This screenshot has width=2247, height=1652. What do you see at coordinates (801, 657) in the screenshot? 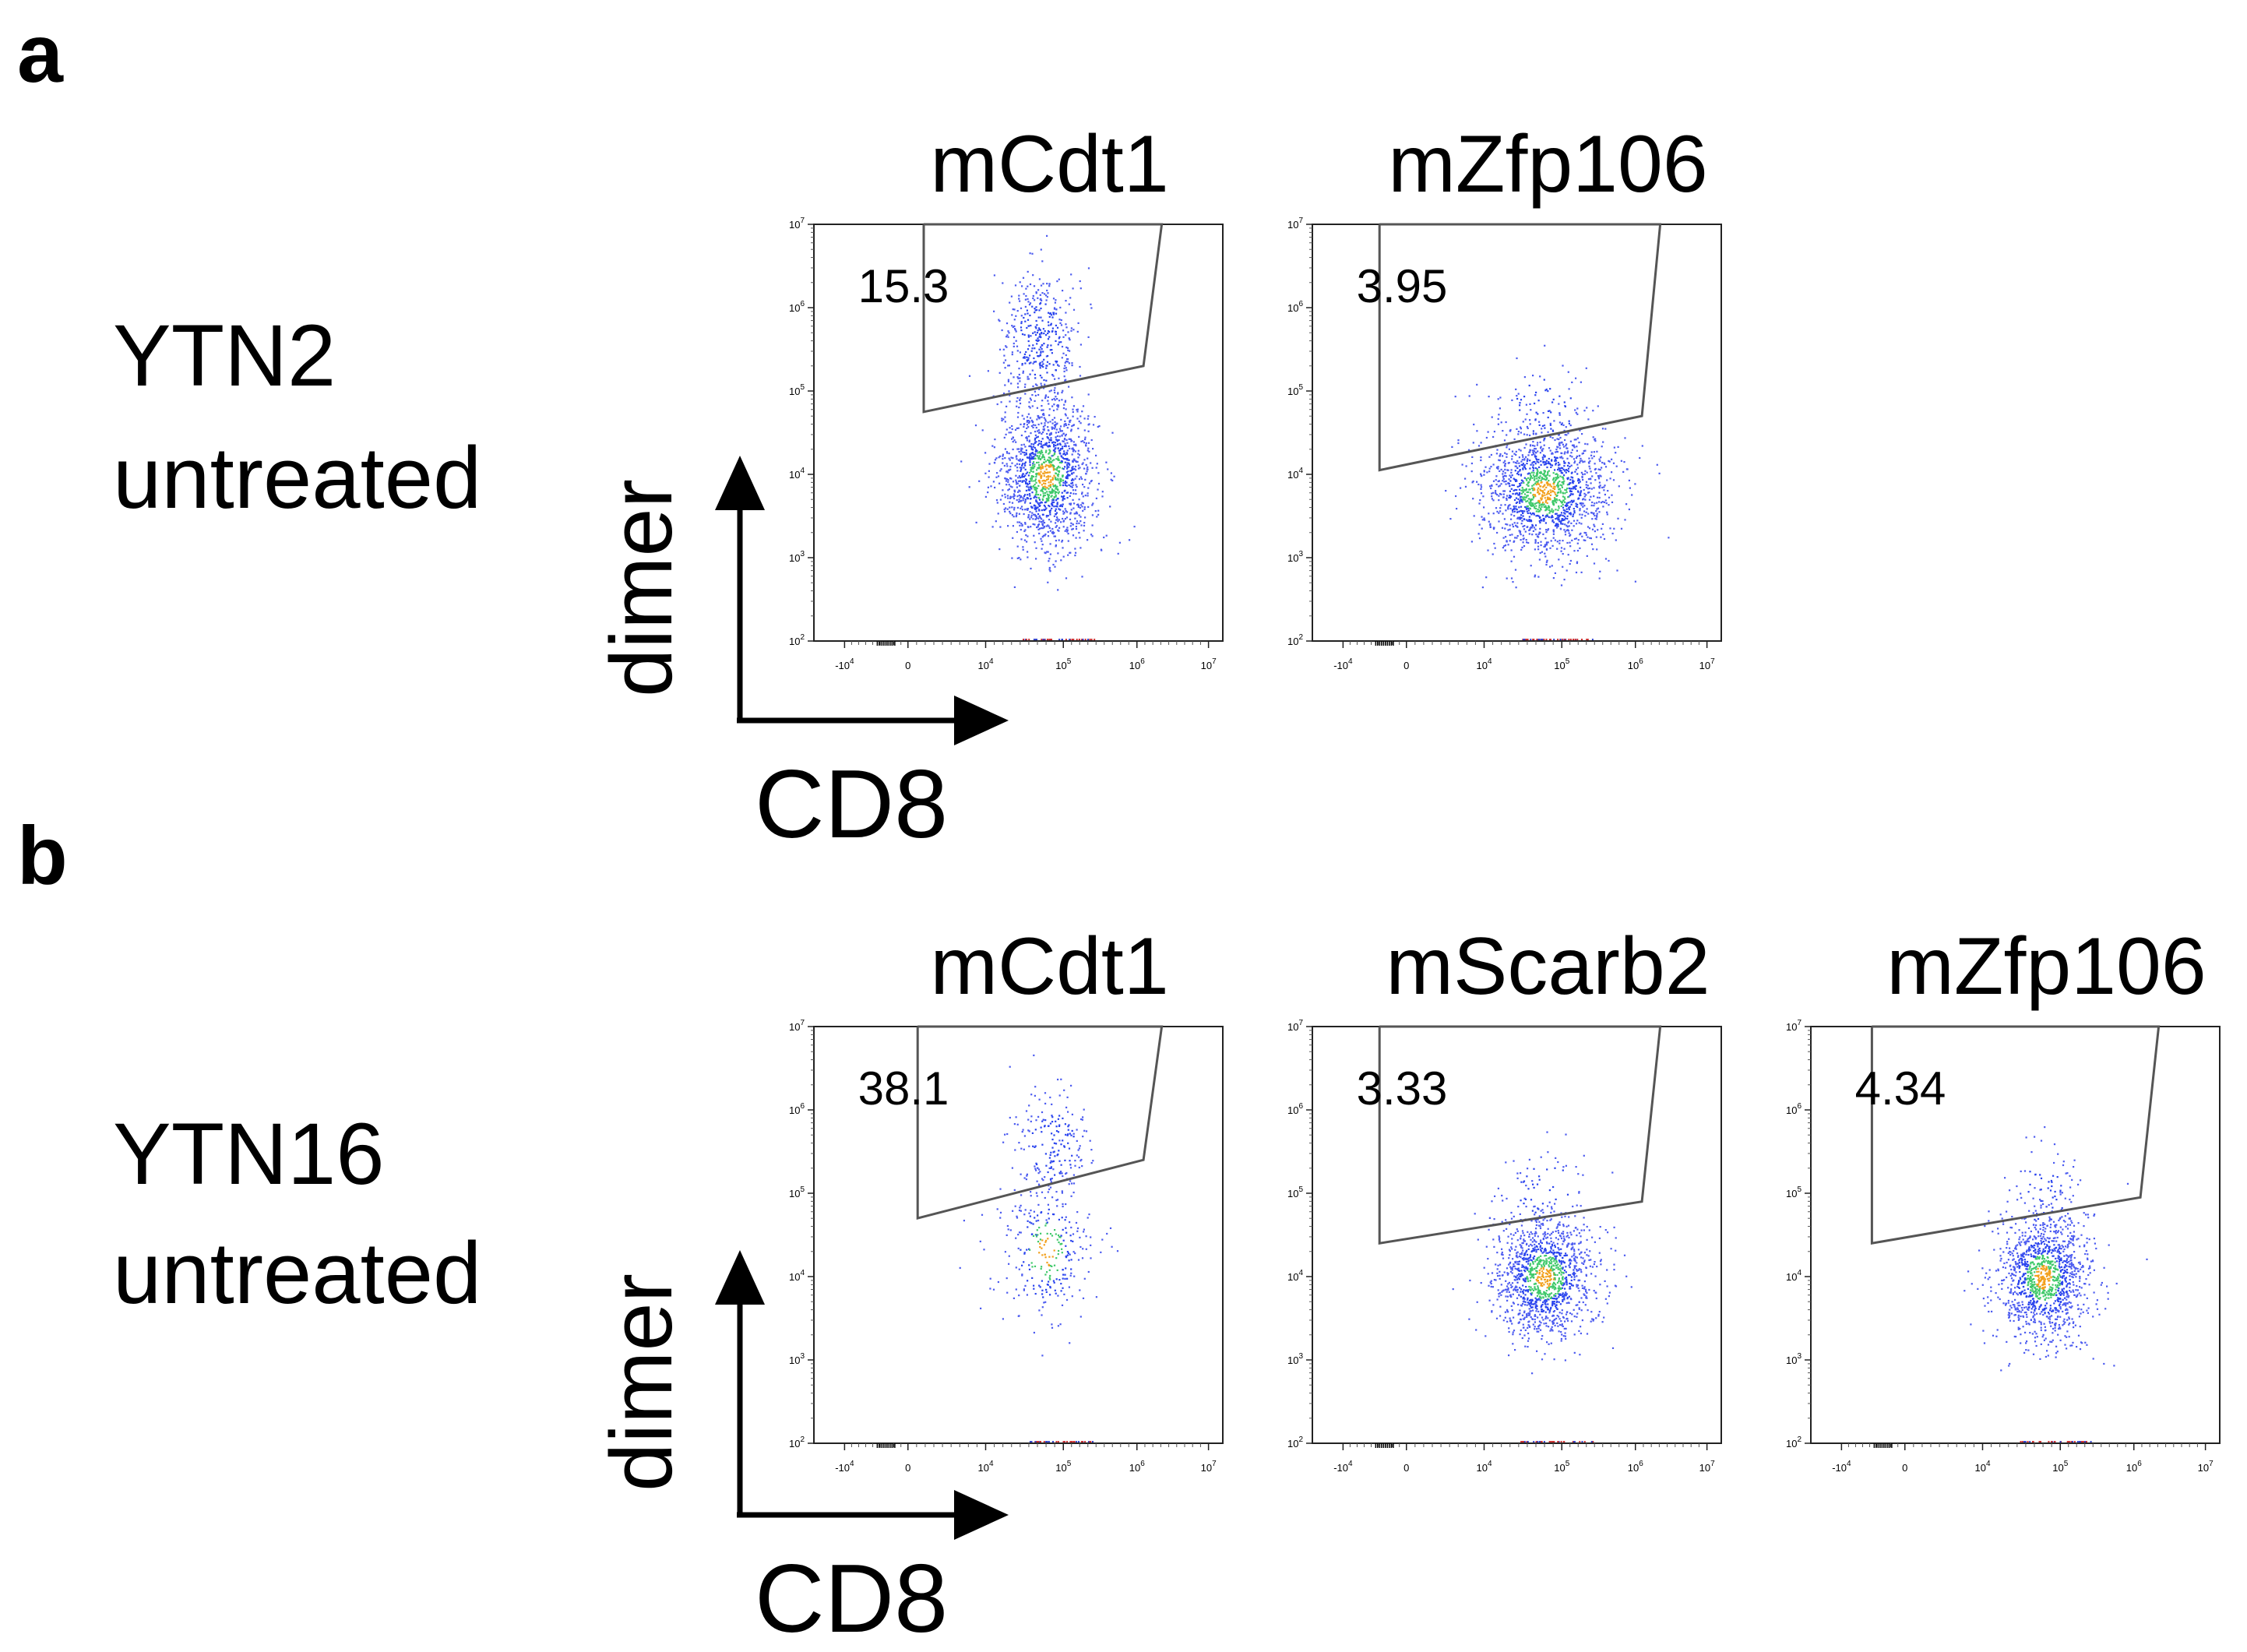
I see `axis-arrows-a: dimer CD8` at bounding box center [801, 657].